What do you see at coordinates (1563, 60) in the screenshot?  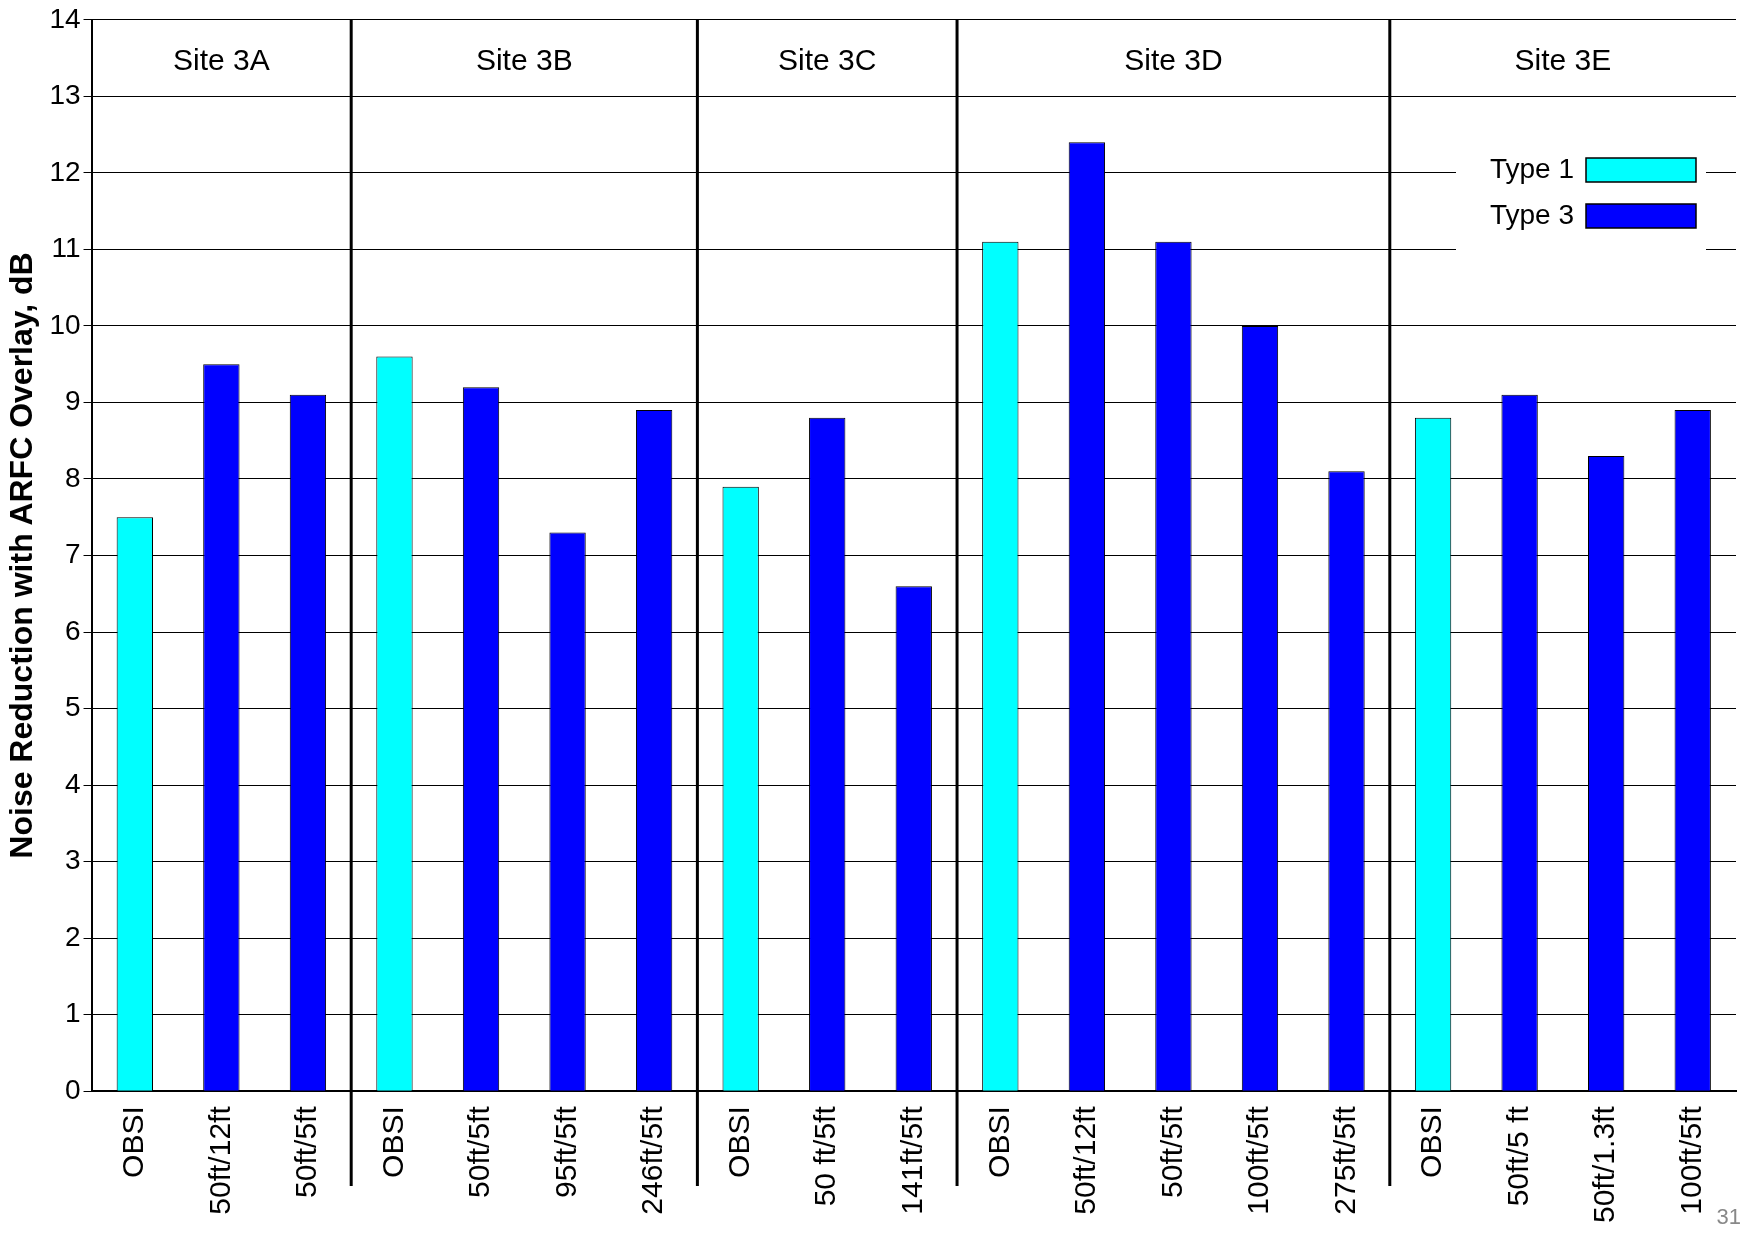 I see `annotation: Site 3E` at bounding box center [1563, 60].